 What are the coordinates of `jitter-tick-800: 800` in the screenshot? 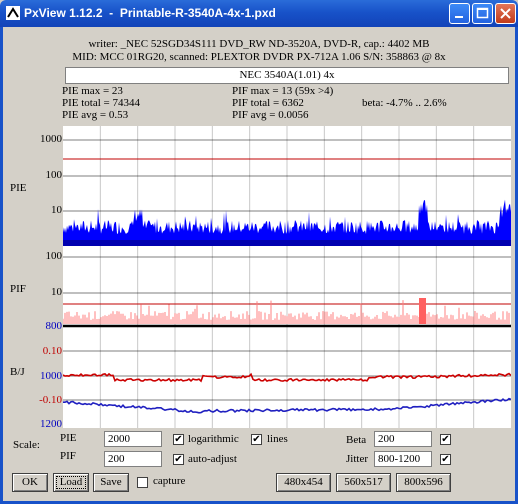 It's located at (54, 326).